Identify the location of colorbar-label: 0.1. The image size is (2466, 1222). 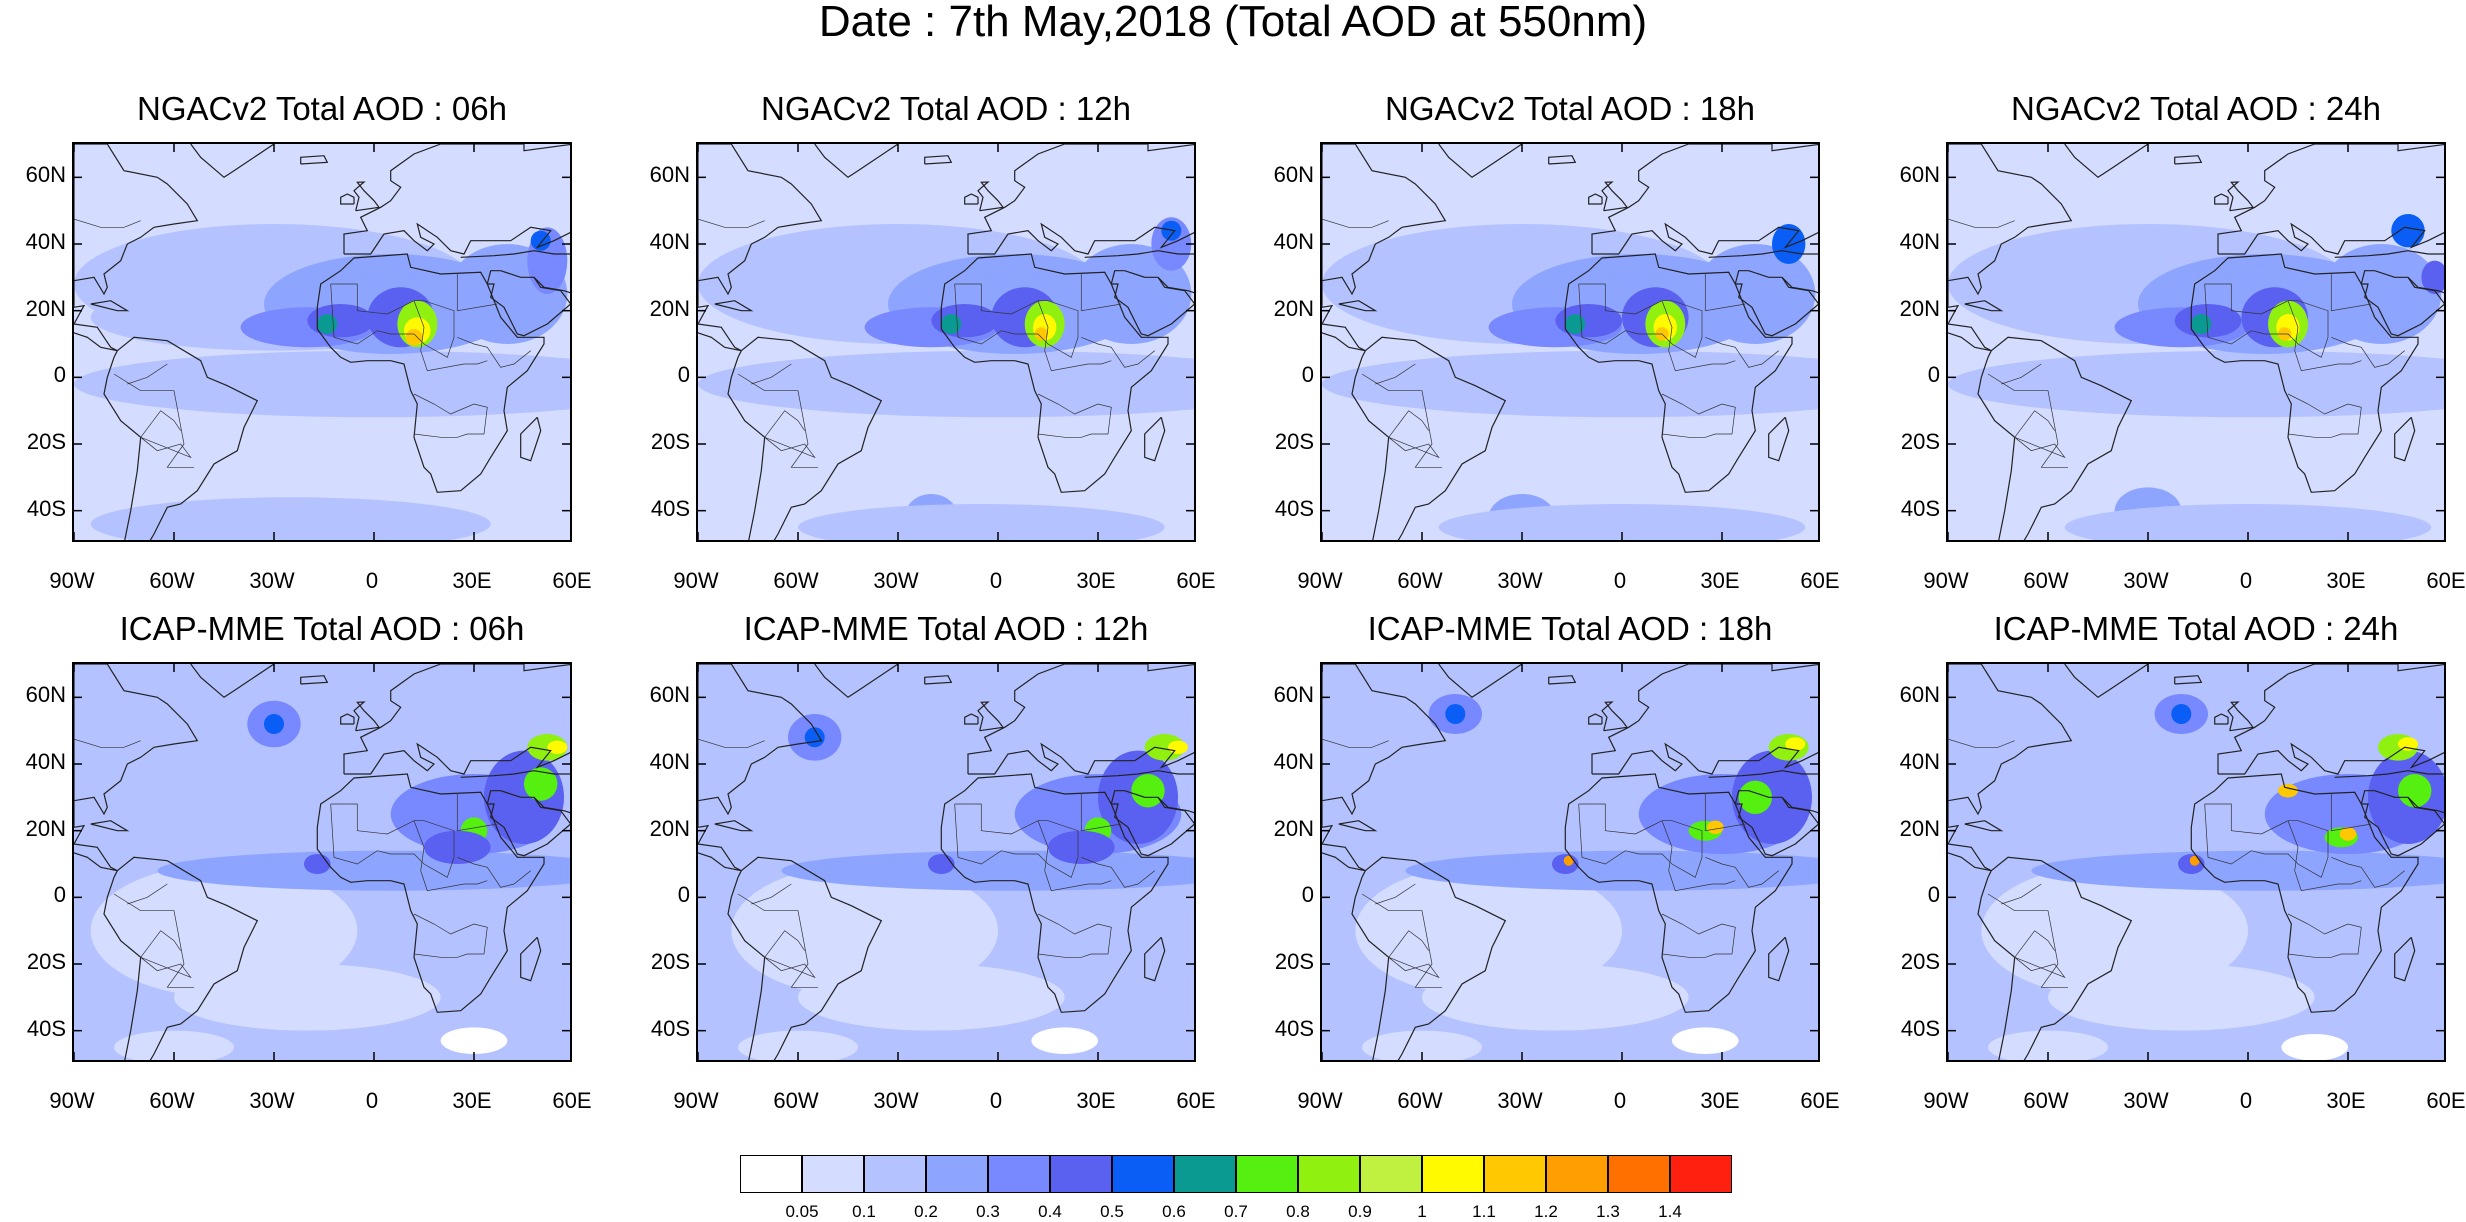
(864, 1211).